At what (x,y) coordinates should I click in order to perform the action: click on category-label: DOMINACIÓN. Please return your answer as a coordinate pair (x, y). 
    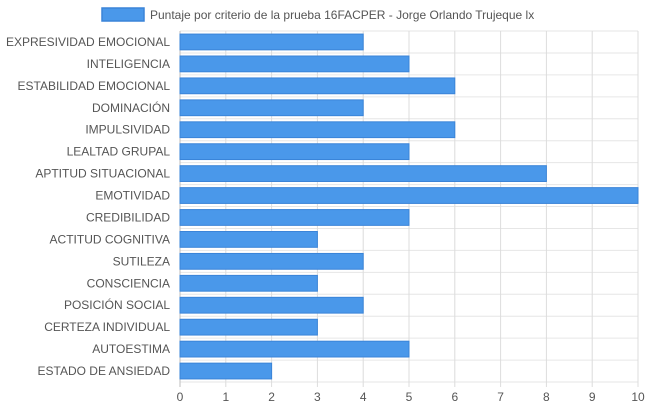
    Looking at the image, I should click on (131, 107).